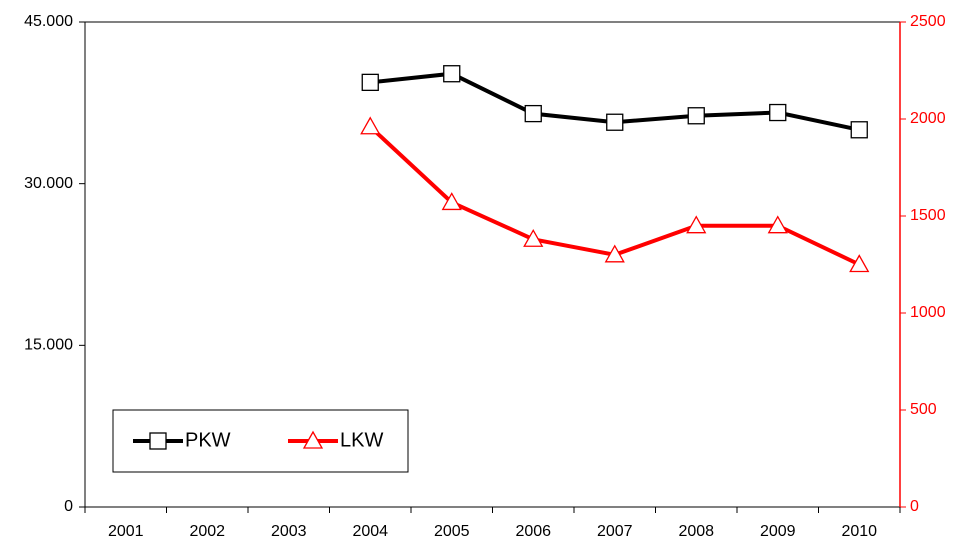  Describe the element at coordinates (208, 440) in the screenshot. I see `legend-label: PKW` at that location.